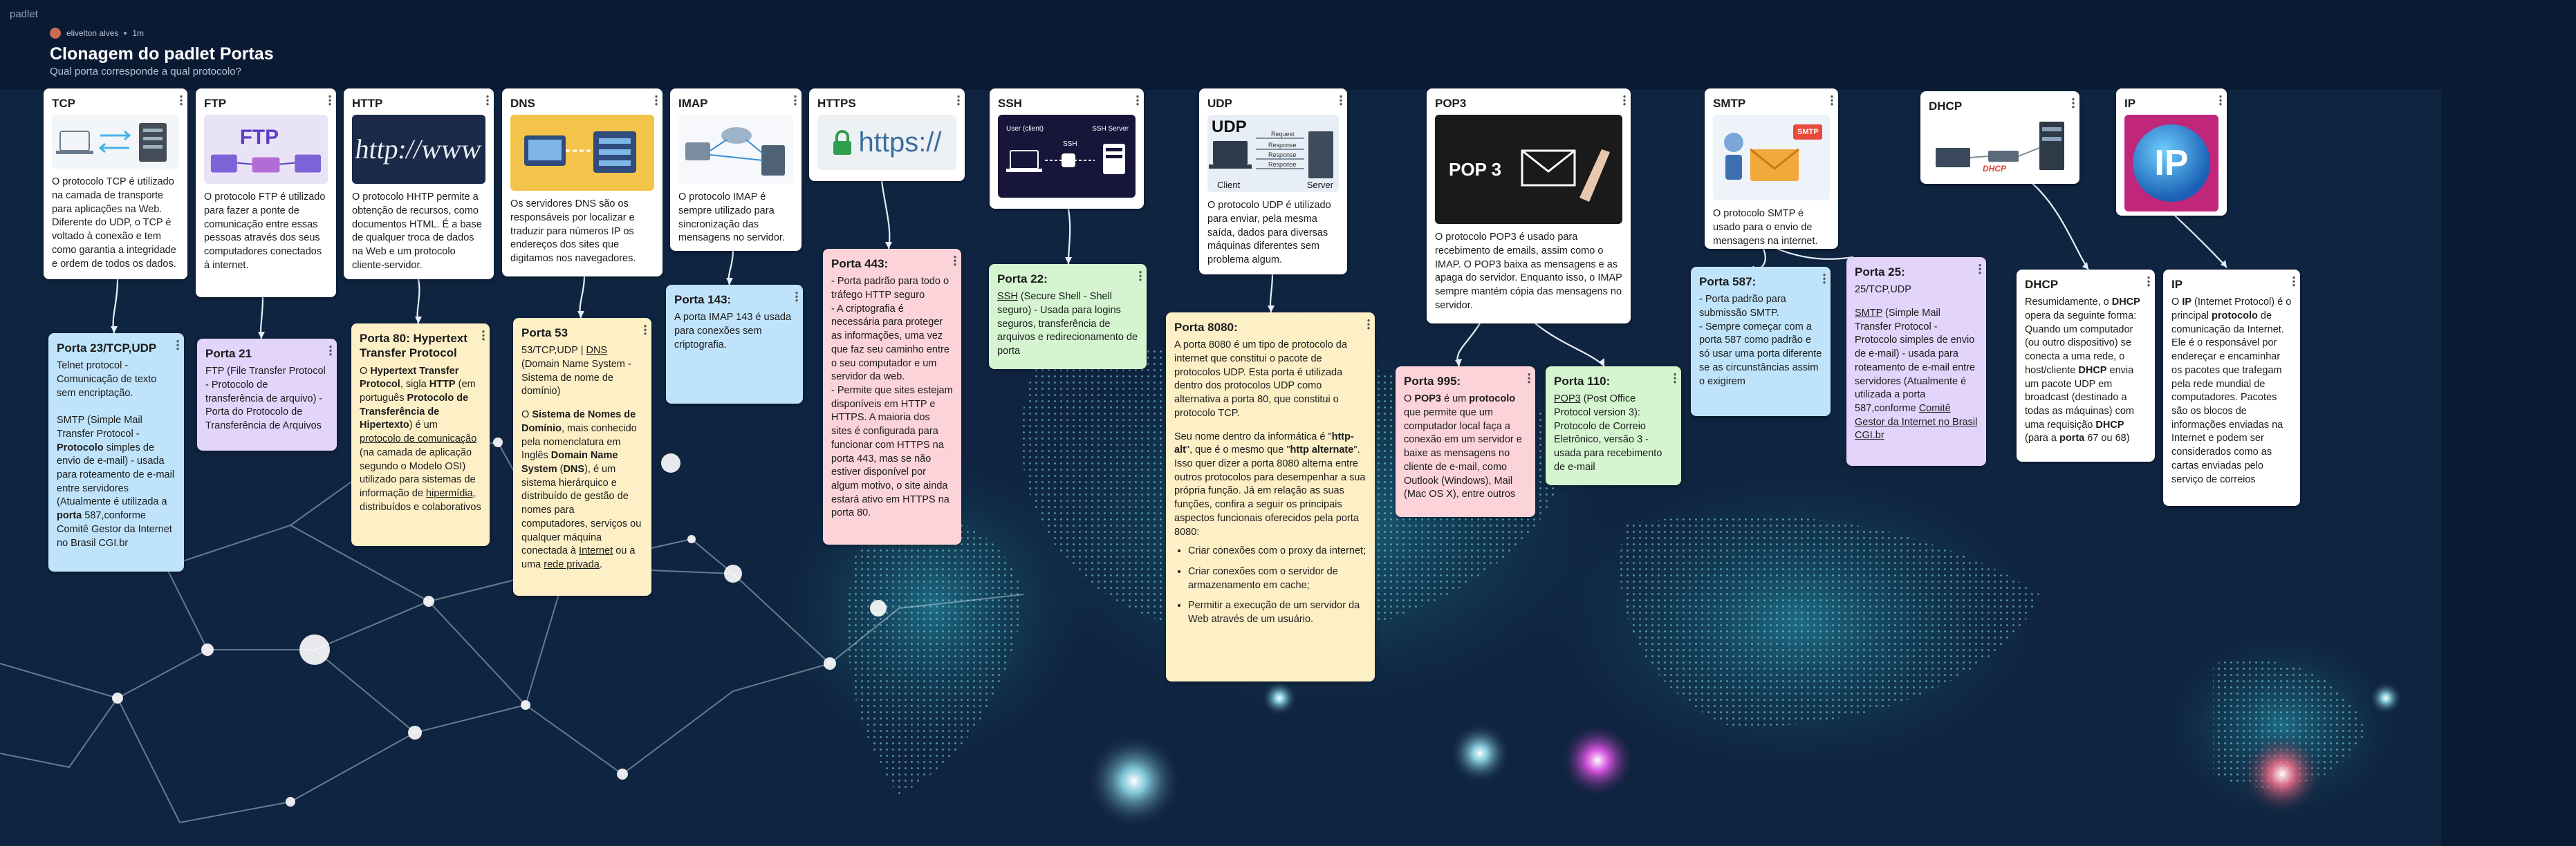  What do you see at coordinates (418, 149) in the screenshot?
I see `image-text: http://www` at bounding box center [418, 149].